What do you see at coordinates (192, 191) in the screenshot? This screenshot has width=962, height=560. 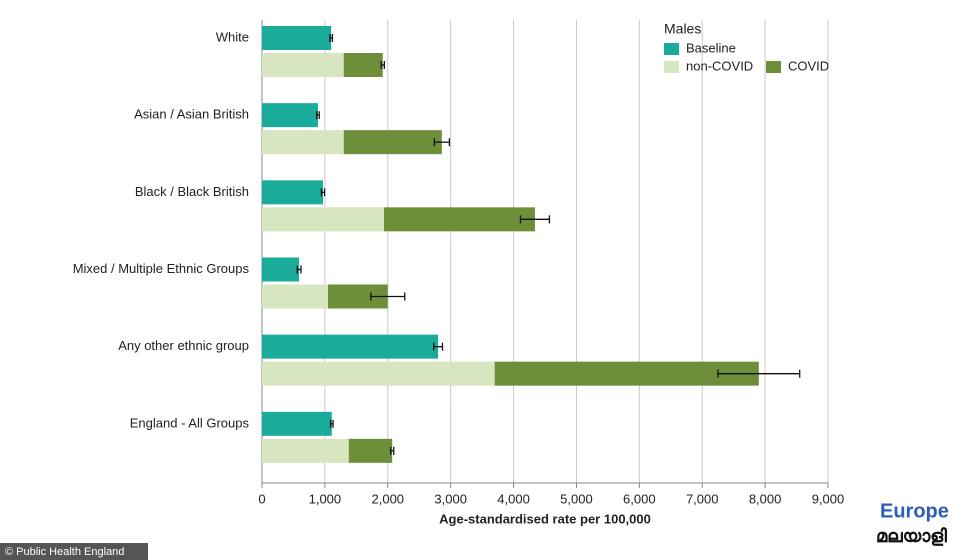 I see `y-tick-label: Black / Black British` at bounding box center [192, 191].